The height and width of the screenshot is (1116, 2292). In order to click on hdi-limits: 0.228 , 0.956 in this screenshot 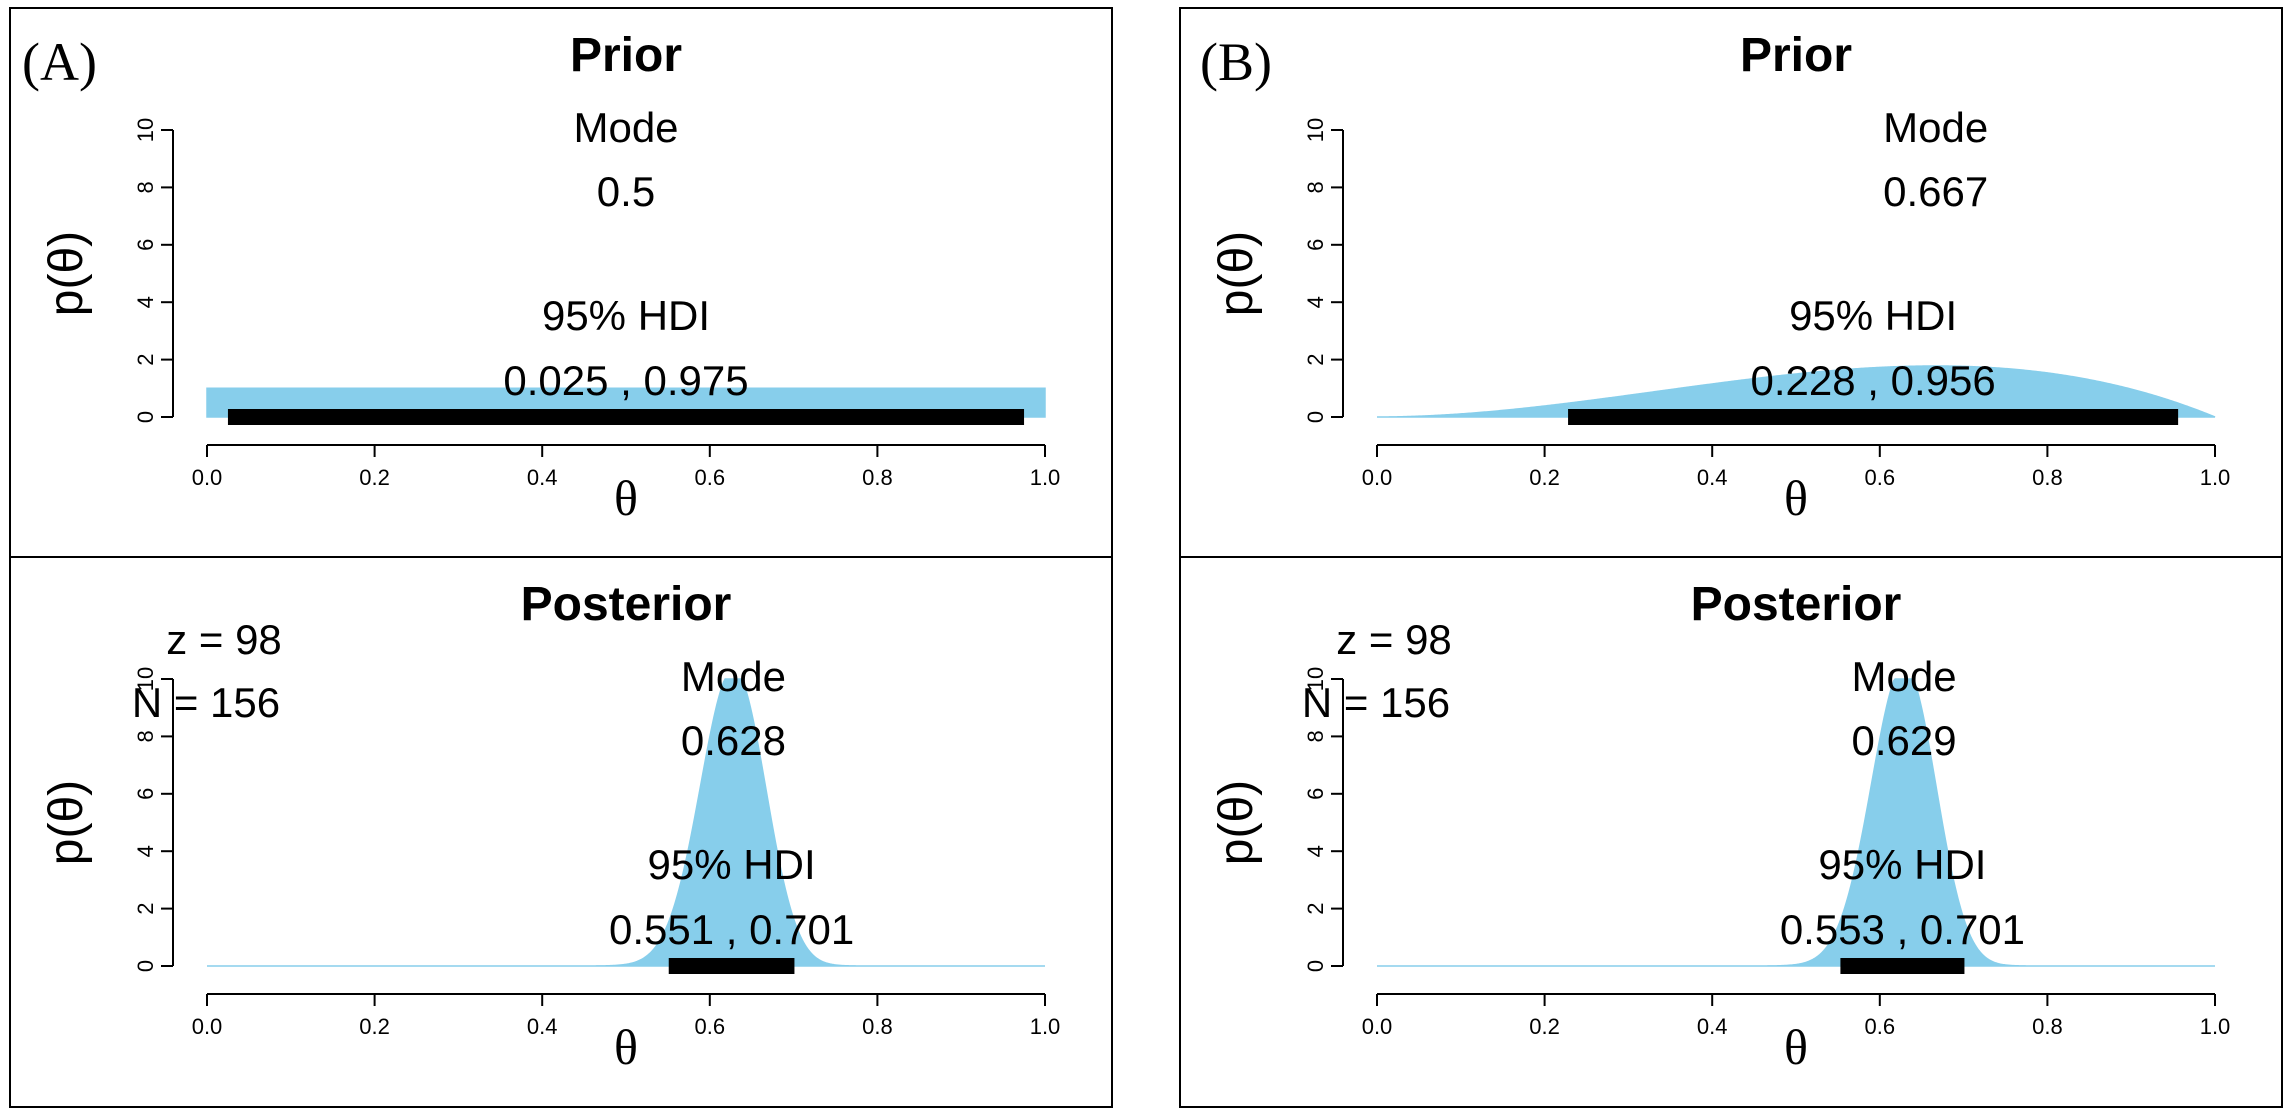, I will do `click(1872, 380)`.